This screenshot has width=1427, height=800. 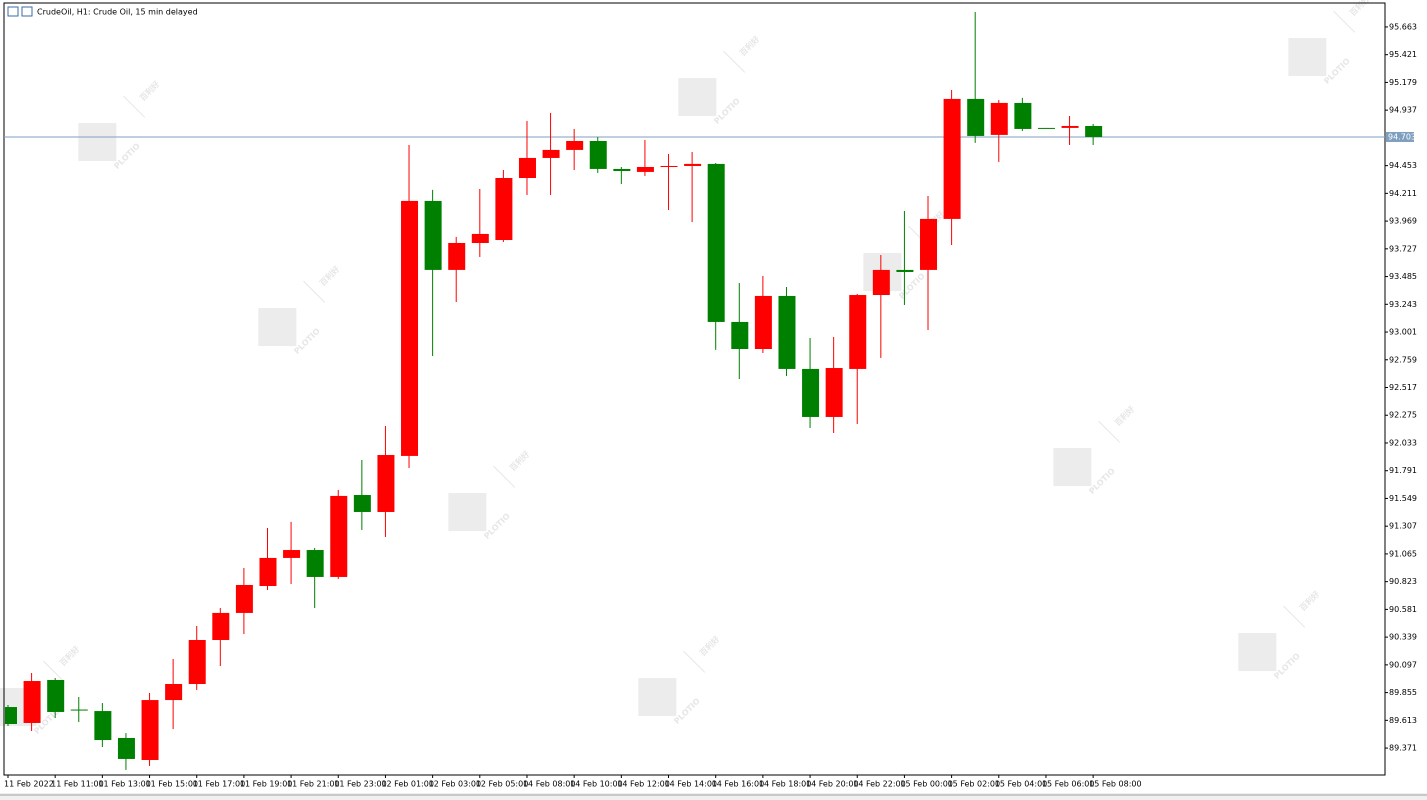 I want to click on x-tick-label: 14 Feb 12:00, so click(x=643, y=784).